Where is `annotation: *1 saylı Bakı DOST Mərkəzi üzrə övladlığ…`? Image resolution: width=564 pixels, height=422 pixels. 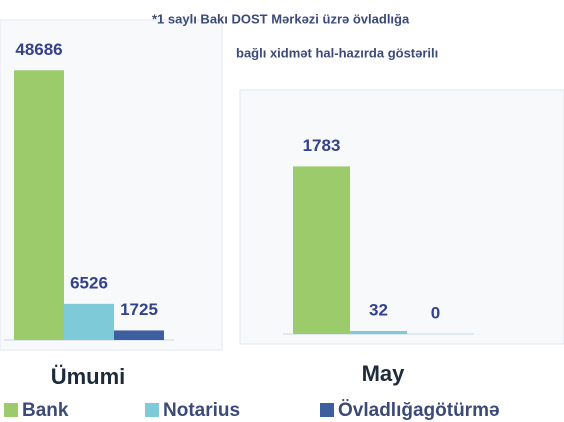
annotation: *1 saylı Bakı DOST Mərkəzi üzrə övladlığ… is located at coordinates (281, 18).